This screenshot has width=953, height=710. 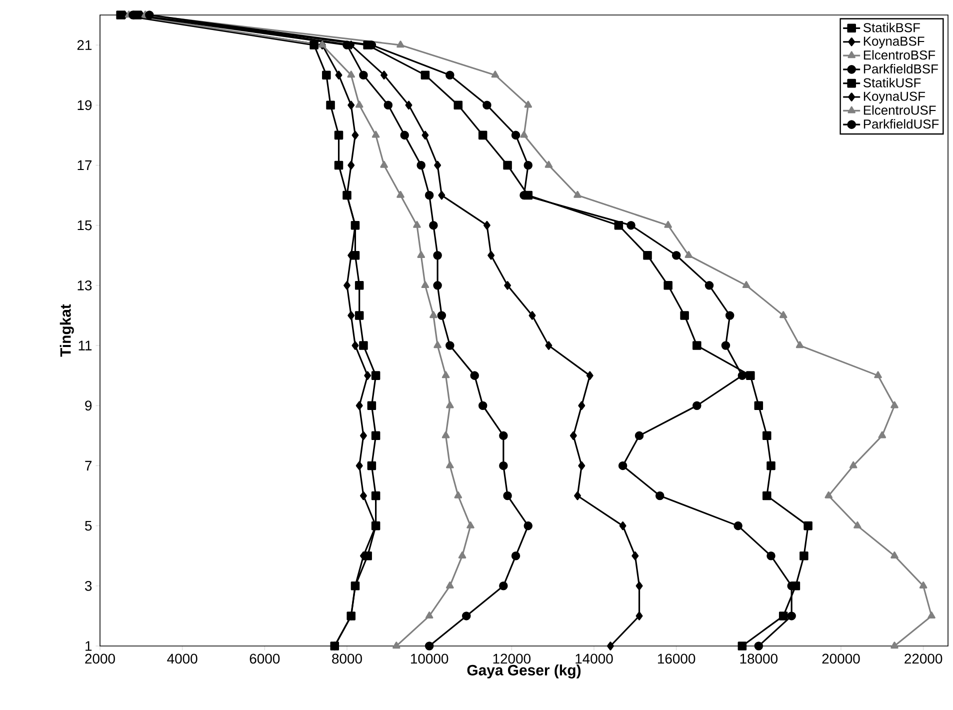 I want to click on y-tick-label: 21, so click(x=84, y=45).